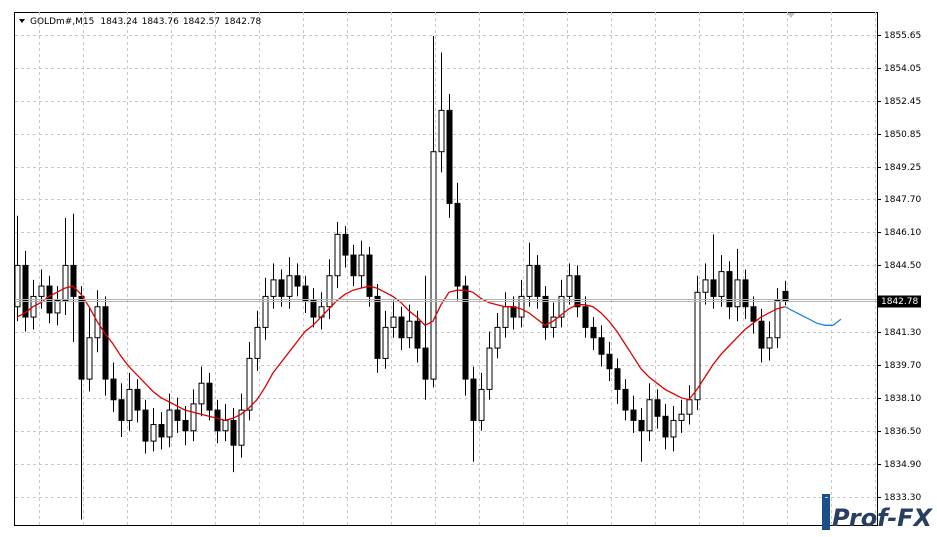 The width and height of the screenshot is (937, 537). What do you see at coordinates (62, 22) in the screenshot?
I see `symbol: GOLDm#,M15` at bounding box center [62, 22].